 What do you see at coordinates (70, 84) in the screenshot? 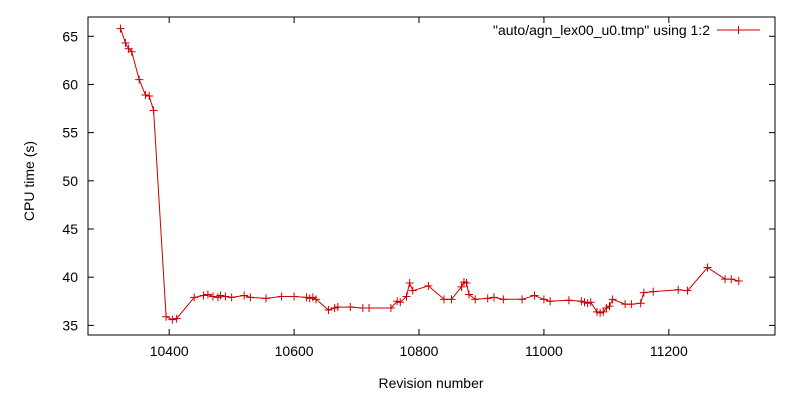
I see `y-tick-label: 60` at bounding box center [70, 84].